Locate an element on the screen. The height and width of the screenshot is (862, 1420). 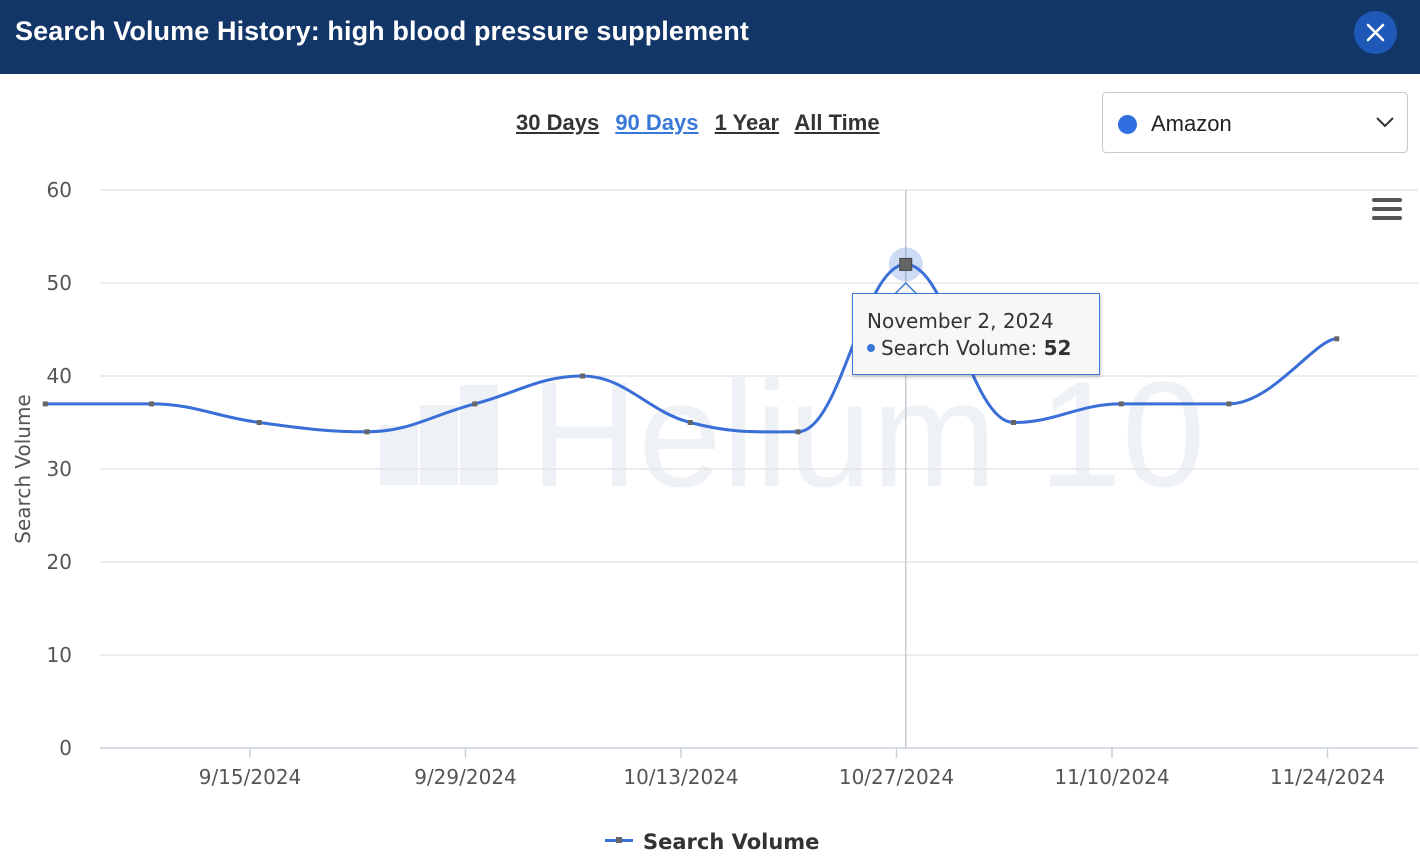
watermark-text: Helium 10 is located at coordinates (867, 434).